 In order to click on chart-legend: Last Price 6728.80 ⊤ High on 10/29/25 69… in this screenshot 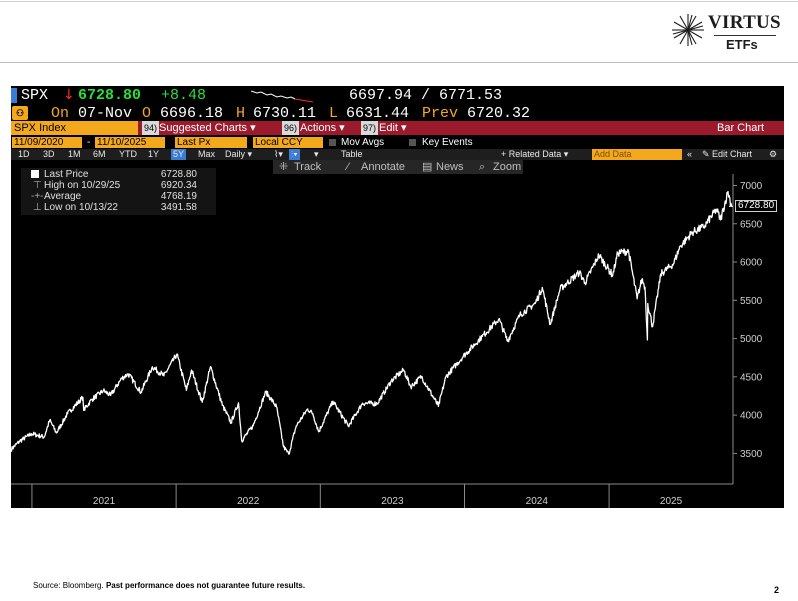, I will do `click(118, 191)`.